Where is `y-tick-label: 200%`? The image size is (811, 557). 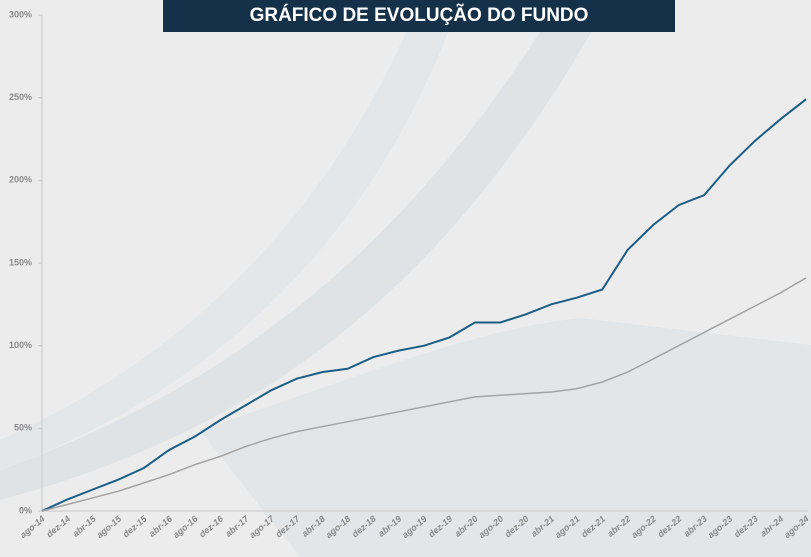 y-tick-label: 200% is located at coordinates (20, 180).